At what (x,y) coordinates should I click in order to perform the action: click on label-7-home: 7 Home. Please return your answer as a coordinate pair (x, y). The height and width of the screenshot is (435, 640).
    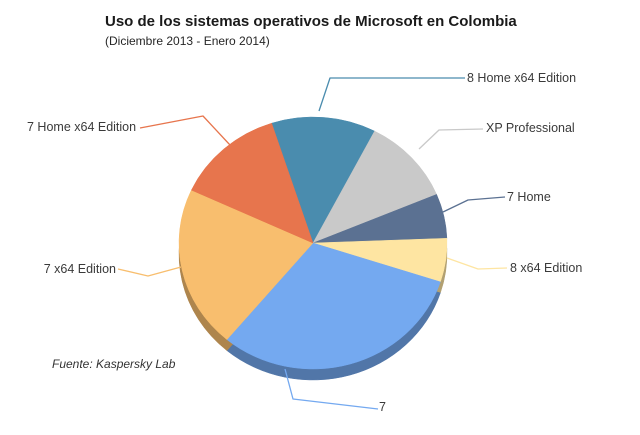
    Looking at the image, I should click on (529, 197).